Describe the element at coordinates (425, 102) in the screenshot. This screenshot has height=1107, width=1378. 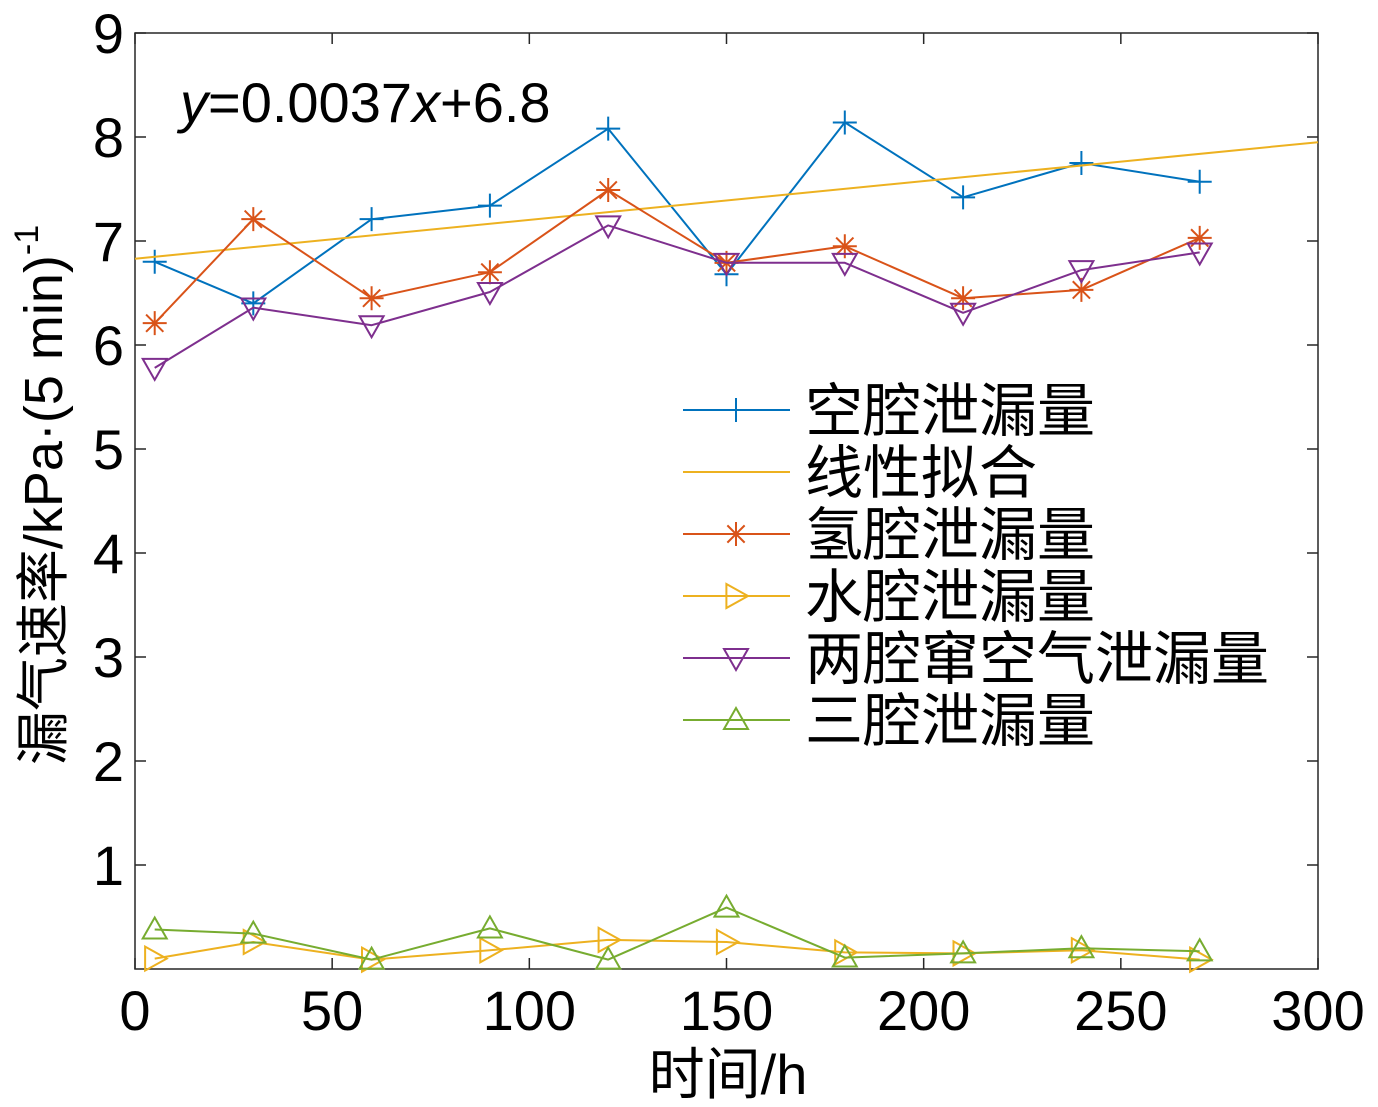
I see `annotation-part: x` at that location.